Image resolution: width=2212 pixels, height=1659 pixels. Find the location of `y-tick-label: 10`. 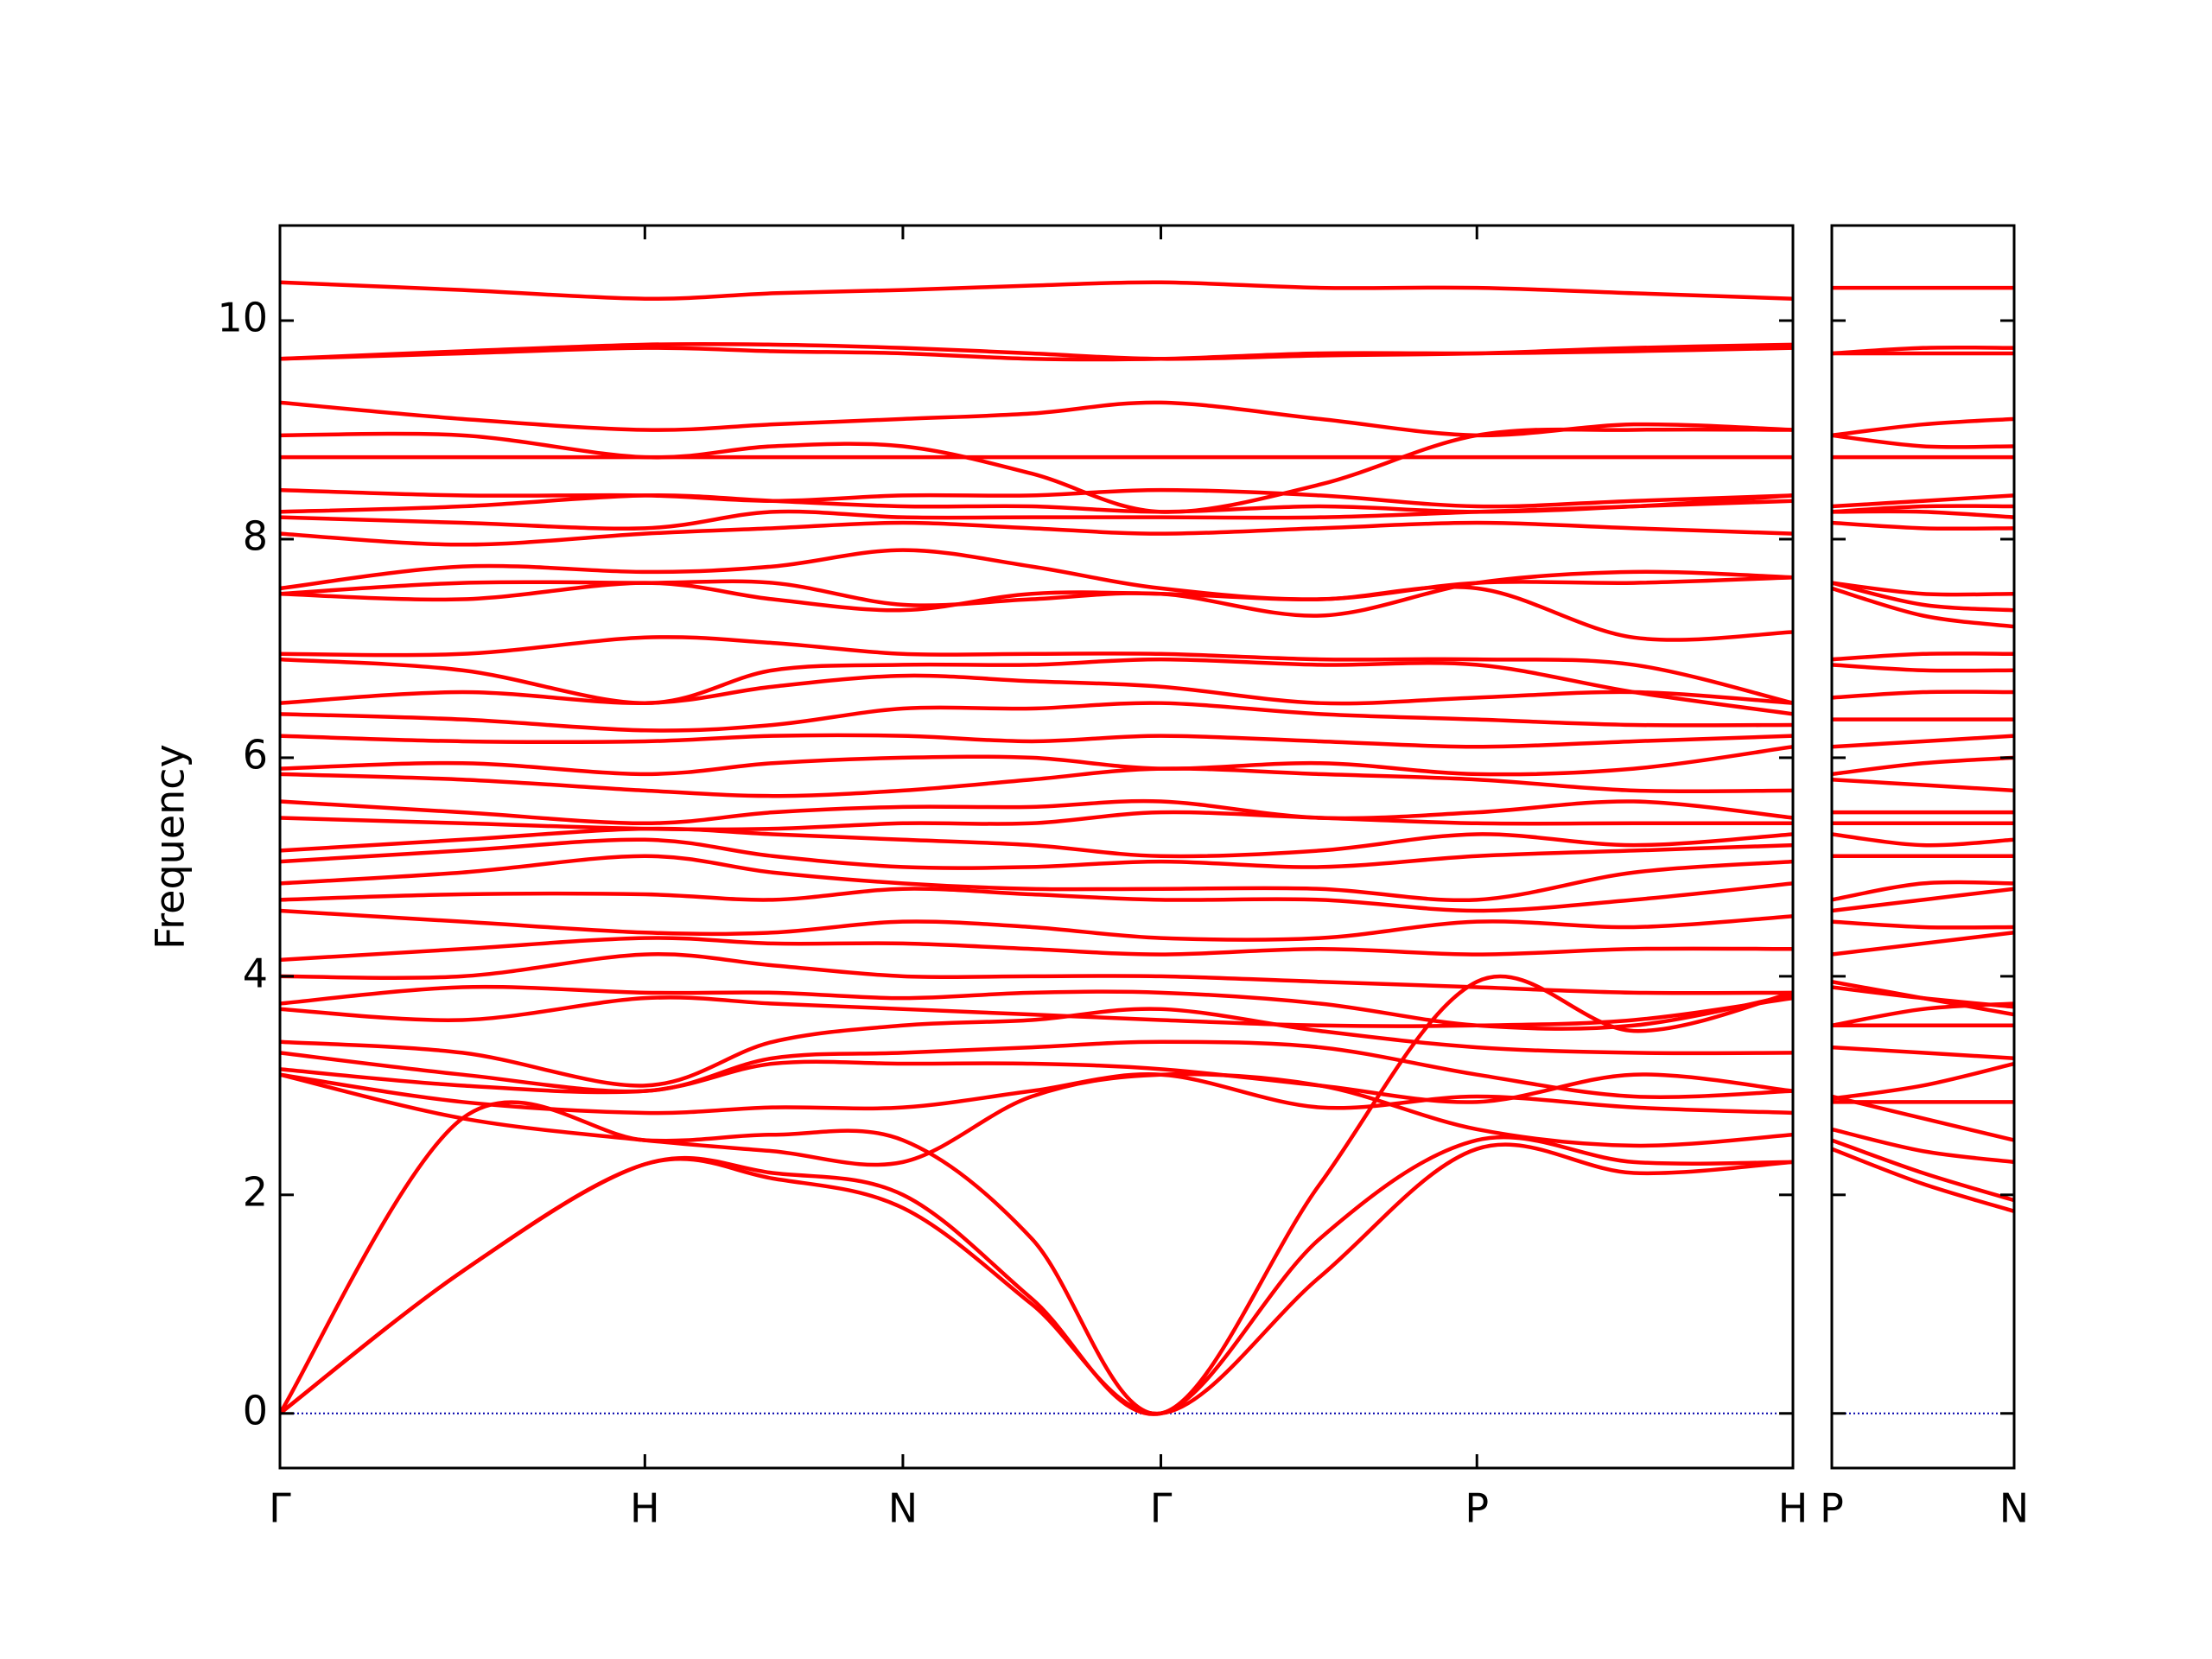

y-tick-label: 10 is located at coordinates (242, 318).